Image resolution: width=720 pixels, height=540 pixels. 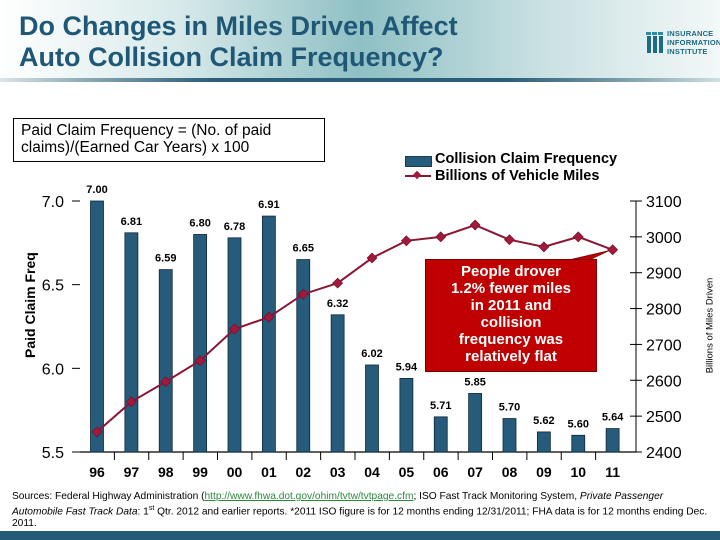 I want to click on x-tick-label: 06, so click(x=441, y=472).